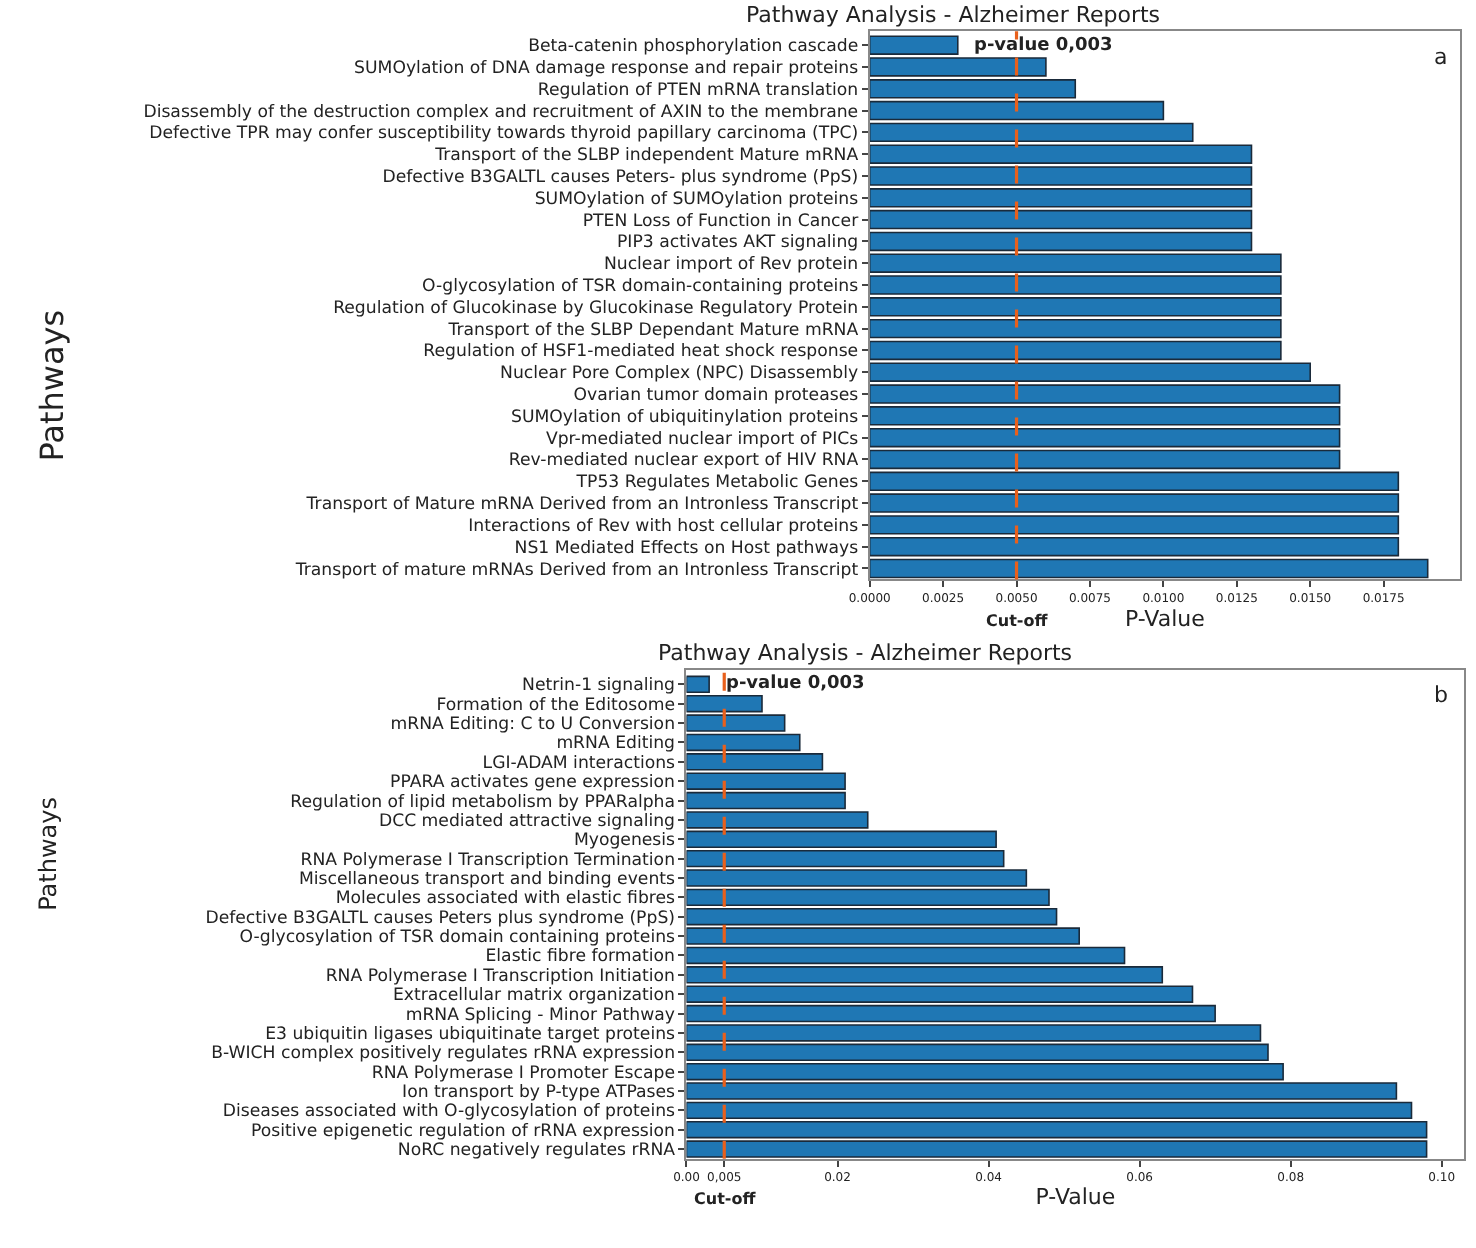  What do you see at coordinates (533, 725) in the screenshot?
I see `y-tick-label: mRNA Editing: C to U Conversion` at bounding box center [533, 725].